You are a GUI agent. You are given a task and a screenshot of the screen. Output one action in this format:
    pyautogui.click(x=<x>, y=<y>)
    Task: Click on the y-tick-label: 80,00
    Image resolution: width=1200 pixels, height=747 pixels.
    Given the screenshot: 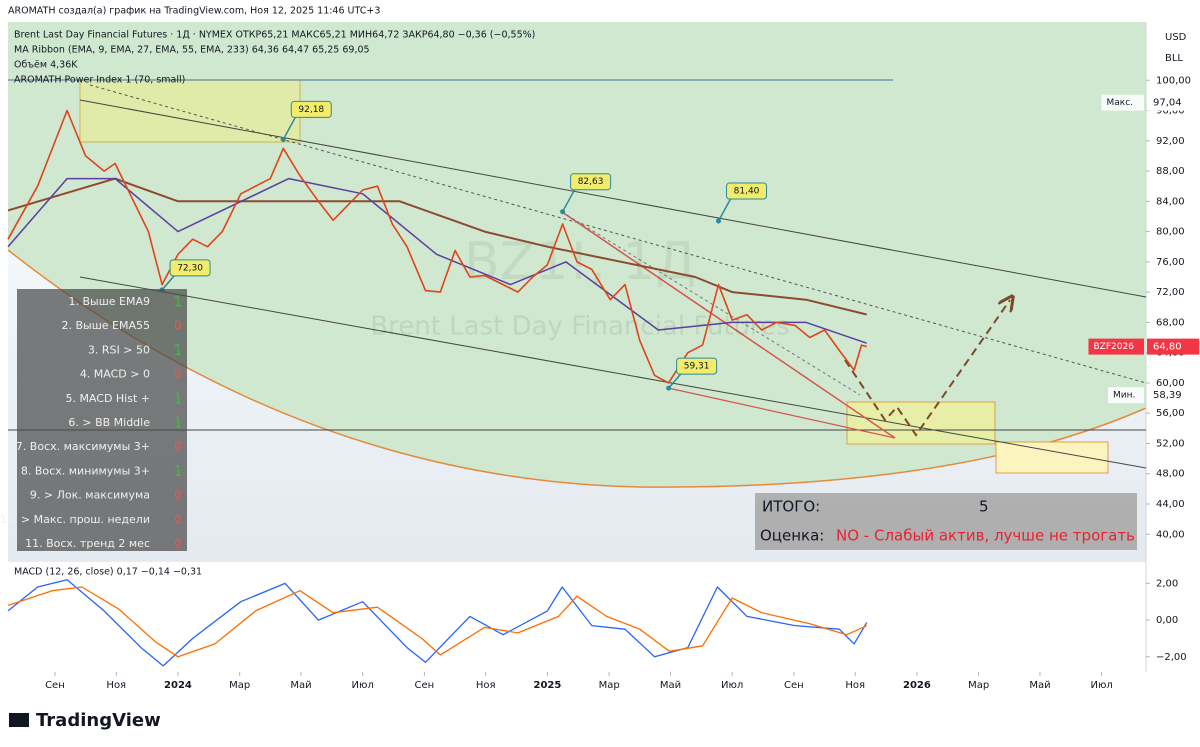 What is the action you would take?
    pyautogui.click(x=1170, y=232)
    